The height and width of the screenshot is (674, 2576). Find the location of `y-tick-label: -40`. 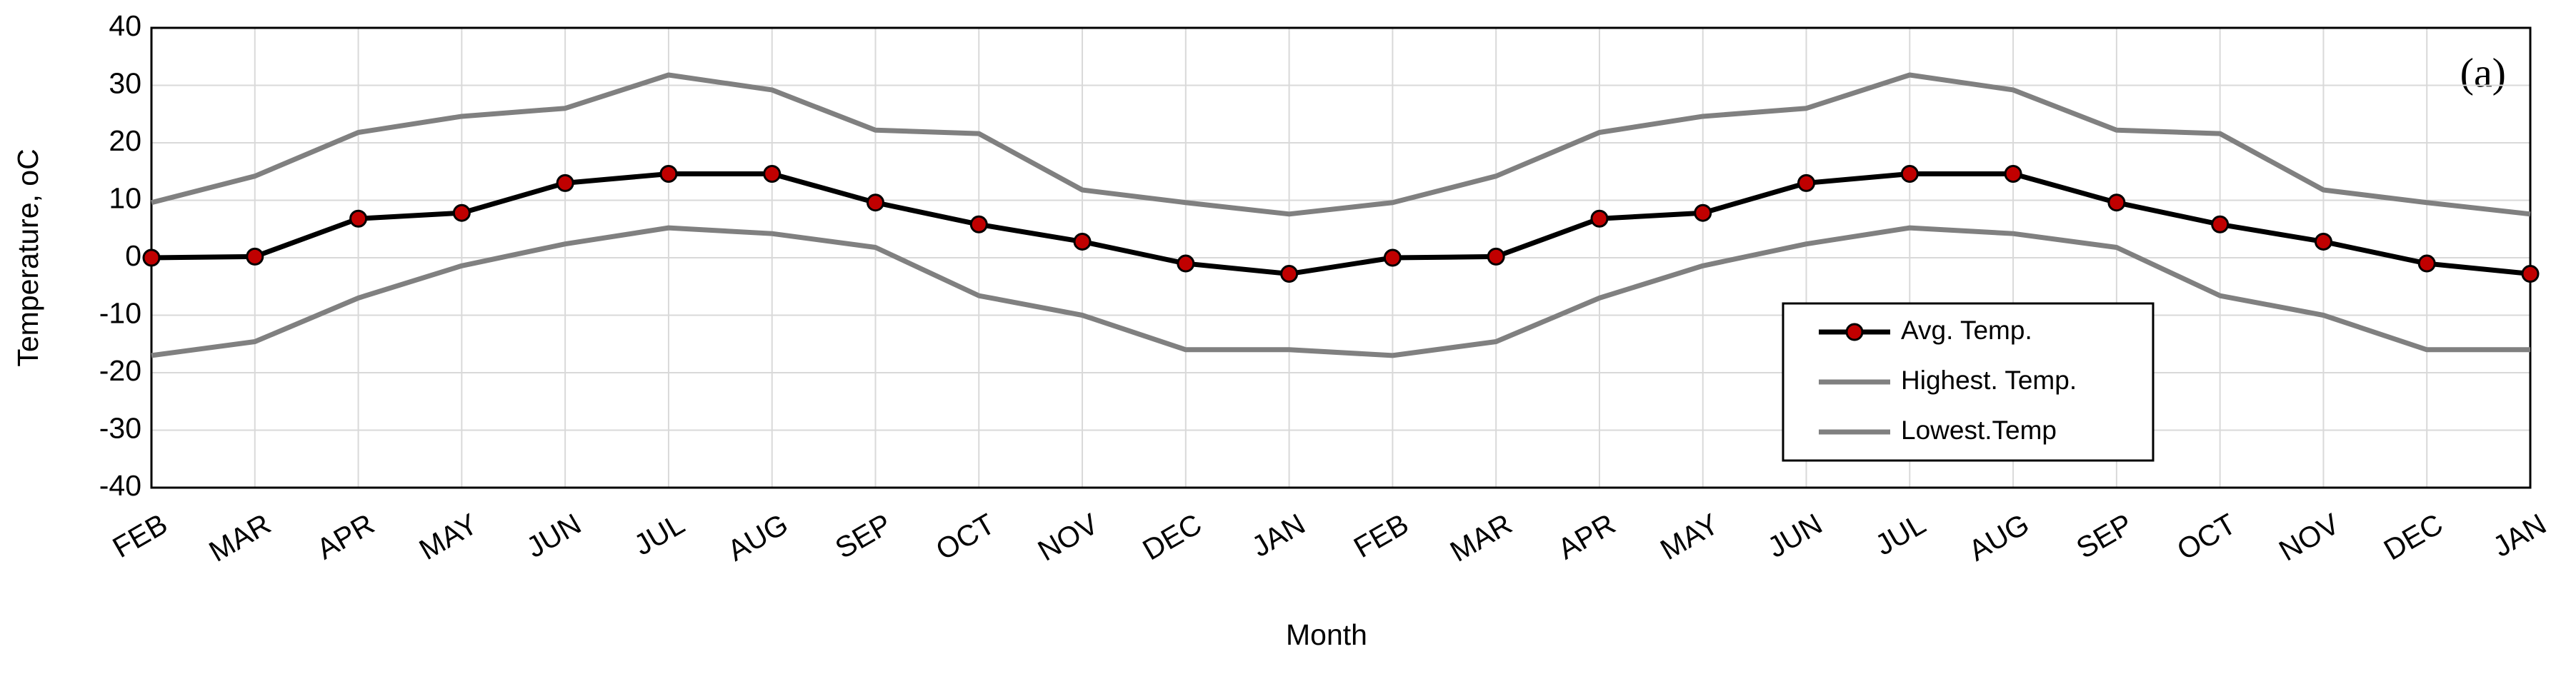

y-tick-label: -40 is located at coordinates (120, 485).